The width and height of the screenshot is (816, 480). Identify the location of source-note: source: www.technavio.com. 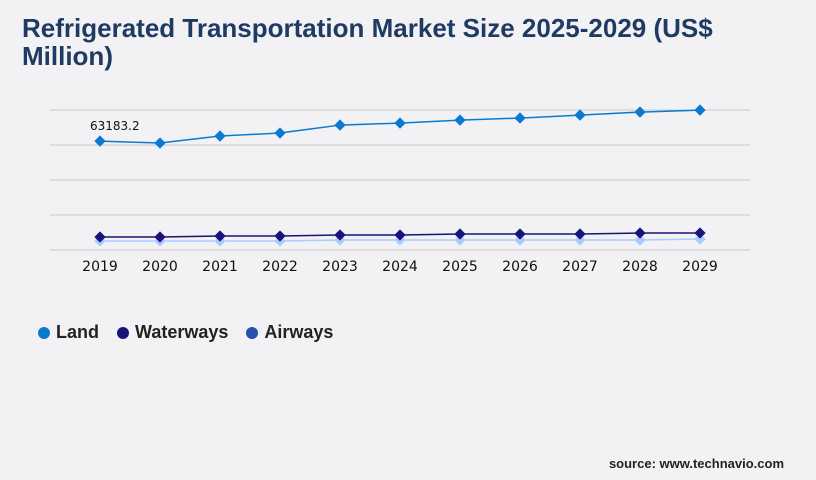
(696, 463).